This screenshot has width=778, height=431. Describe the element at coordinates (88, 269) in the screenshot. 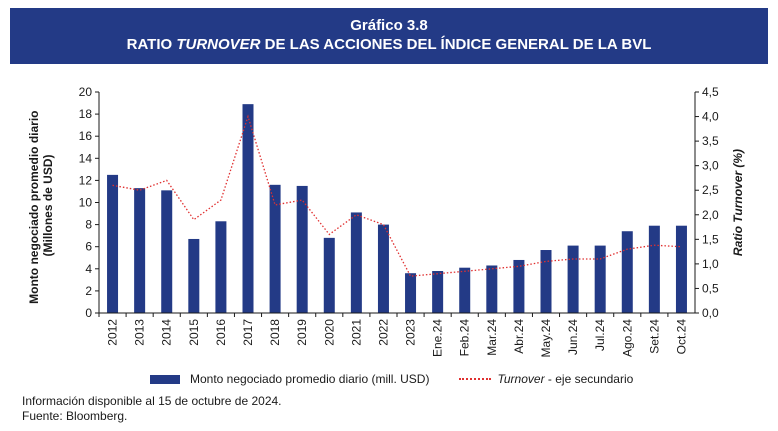

I see `y-tick-label: 4` at that location.